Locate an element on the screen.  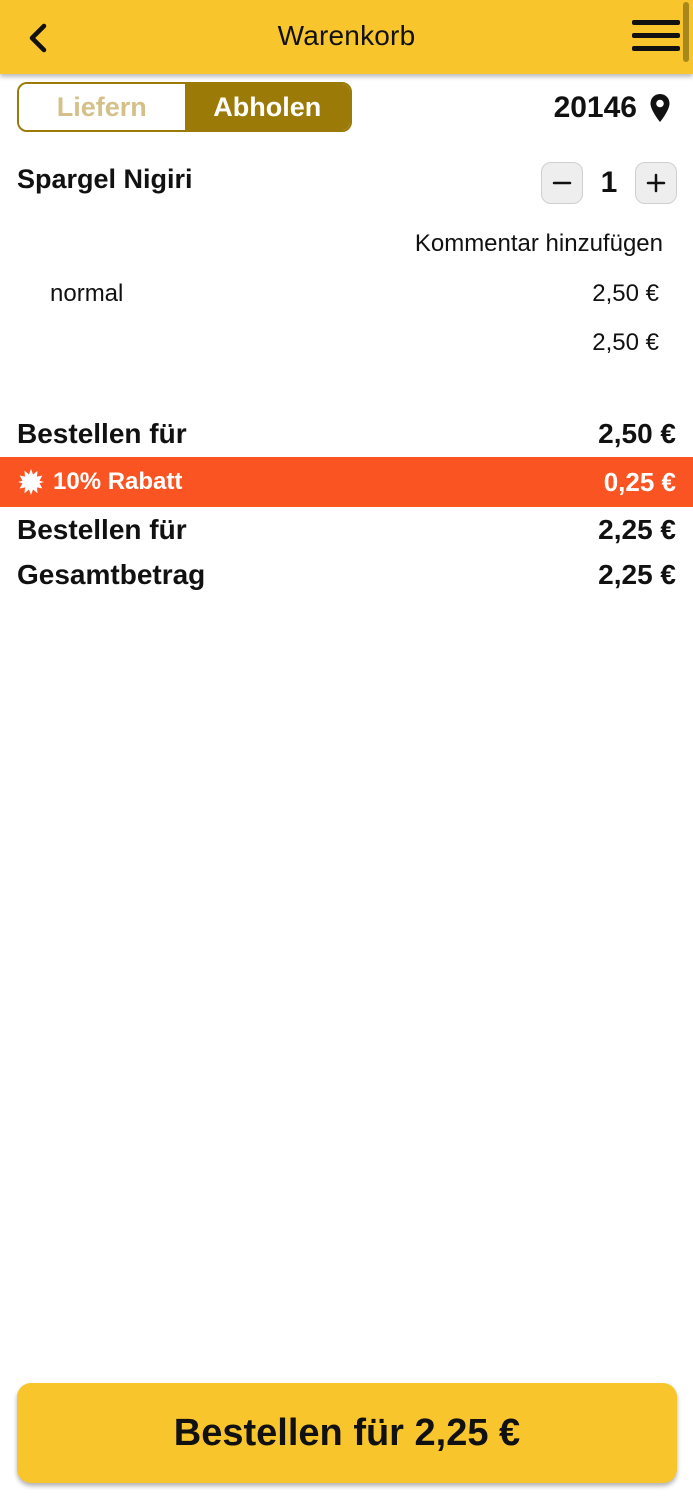
tab-delivery: Liefern is located at coordinates (102, 107).